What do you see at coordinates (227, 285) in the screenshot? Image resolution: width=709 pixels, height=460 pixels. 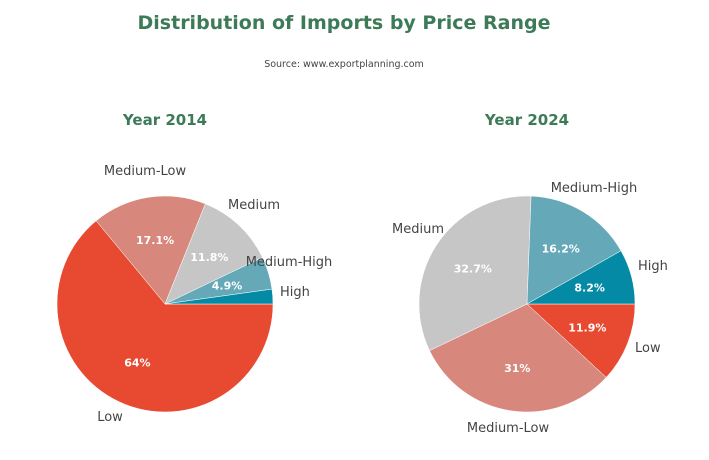 I see `value-label-medium-high: 4.9%` at bounding box center [227, 285].